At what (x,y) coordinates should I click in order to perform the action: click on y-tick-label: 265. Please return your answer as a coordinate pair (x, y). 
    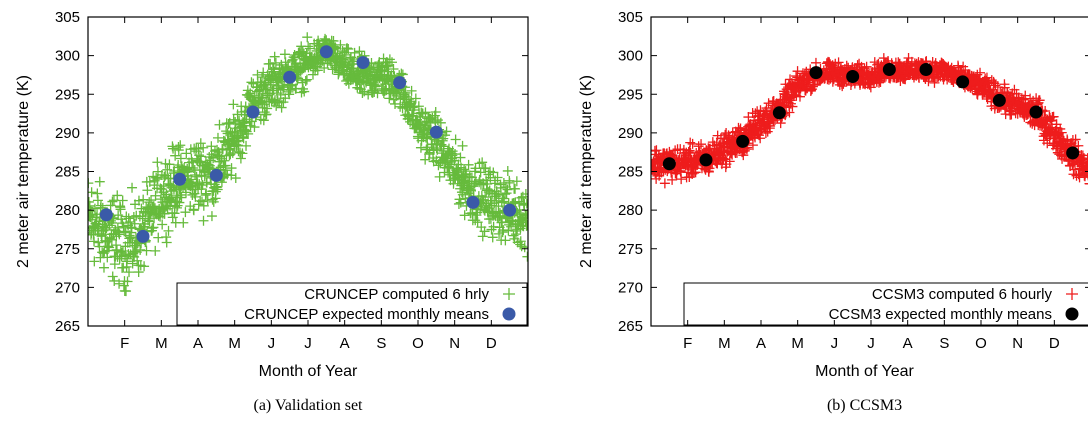
    Looking at the image, I should click on (630, 326).